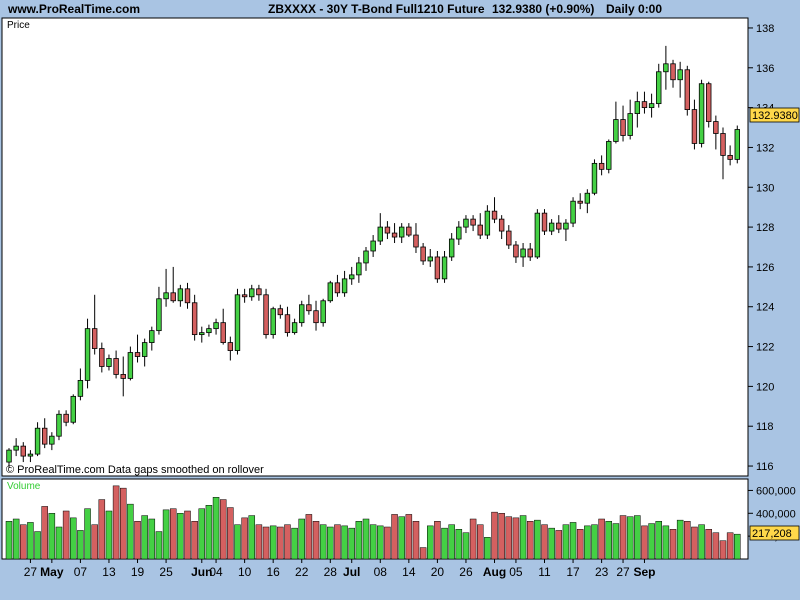  Describe the element at coordinates (24, 486) in the screenshot. I see `volume-panel-label: Volume` at that location.